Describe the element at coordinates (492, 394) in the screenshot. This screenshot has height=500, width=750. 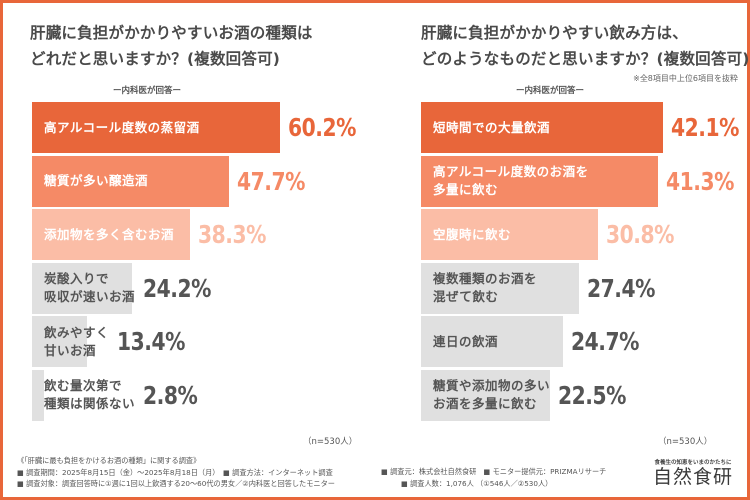
I see `bar-category-label: 糖質や添加物の多い お酒を多量に飲む` at that location.